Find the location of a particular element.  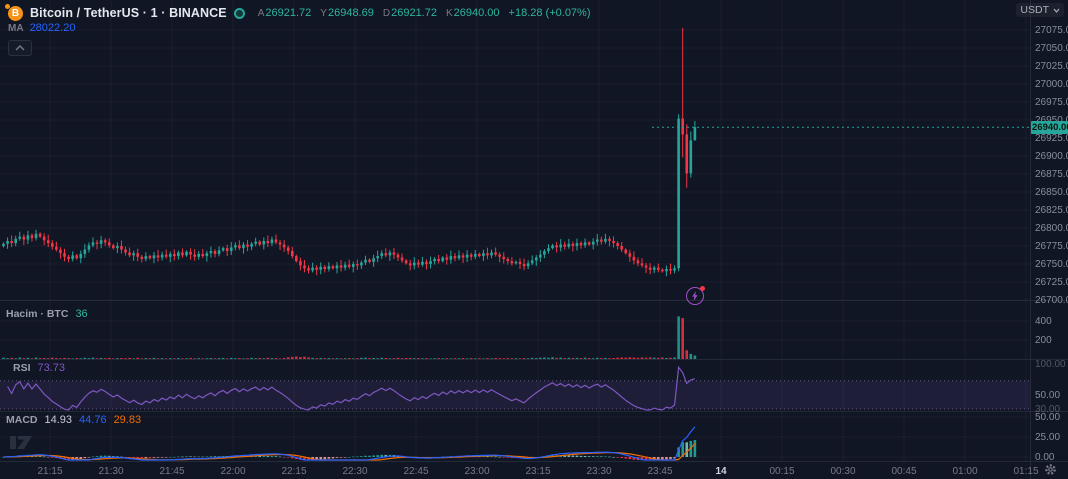

volume-label: Hacim · BTC is located at coordinates (37, 314).